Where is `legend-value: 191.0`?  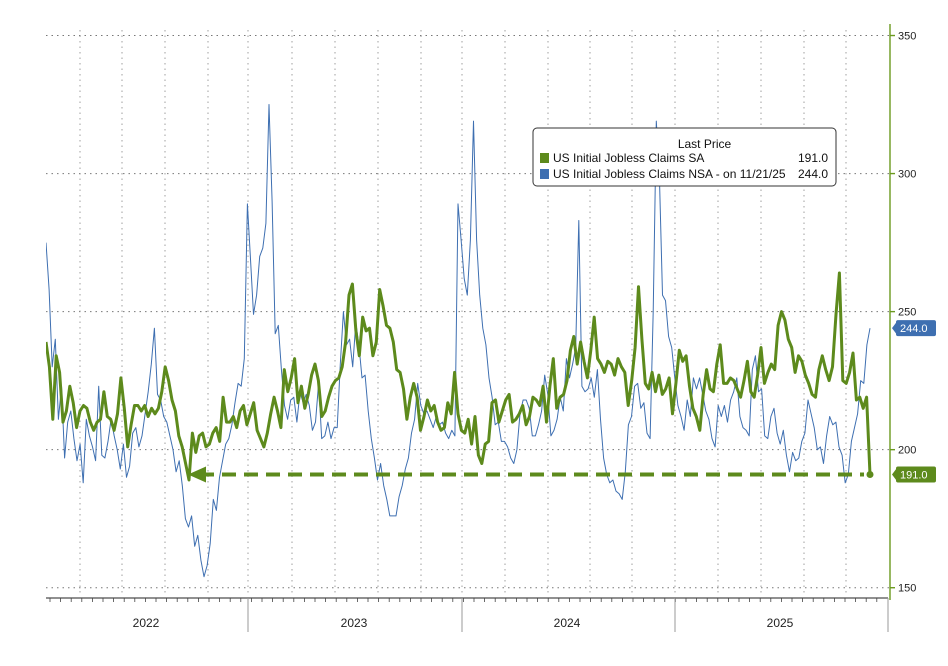
legend-value: 191.0 is located at coordinates (813, 158).